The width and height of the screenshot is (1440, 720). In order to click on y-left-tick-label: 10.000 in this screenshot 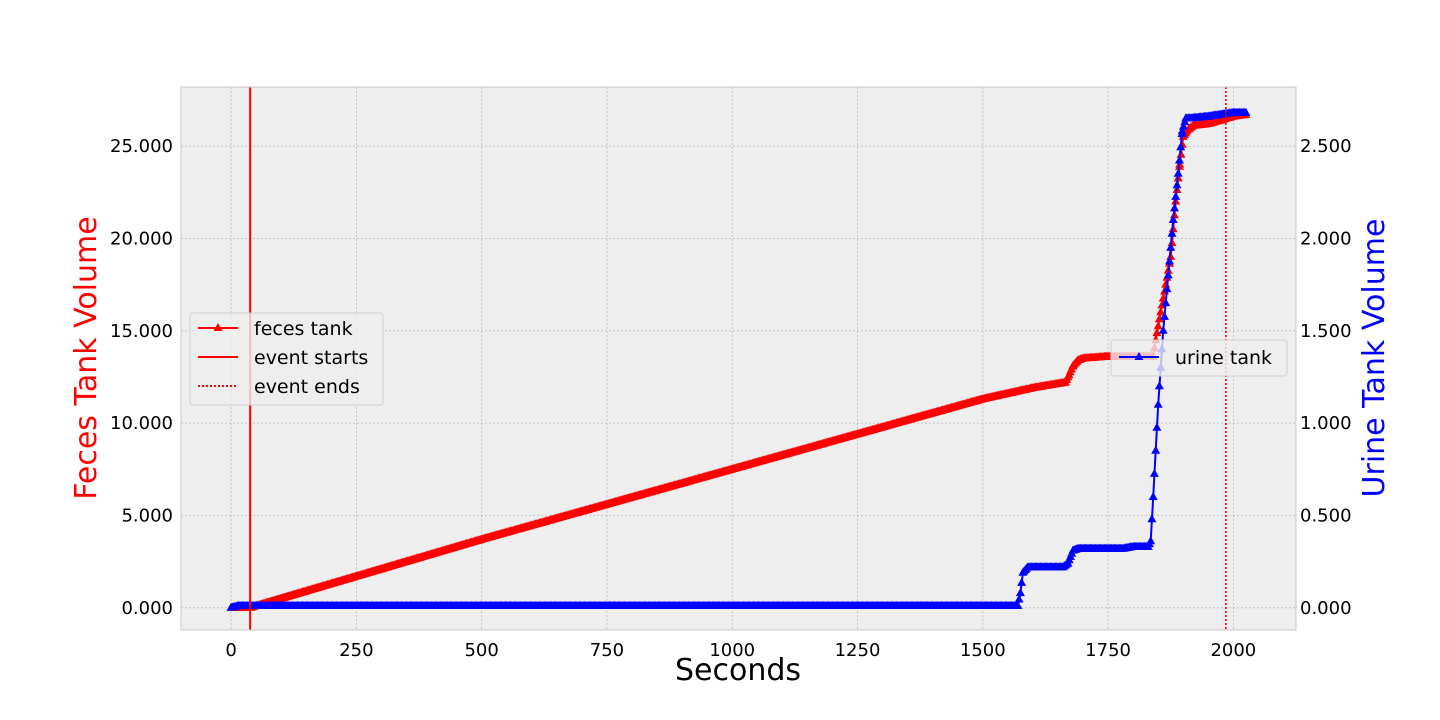, I will do `click(141, 423)`.